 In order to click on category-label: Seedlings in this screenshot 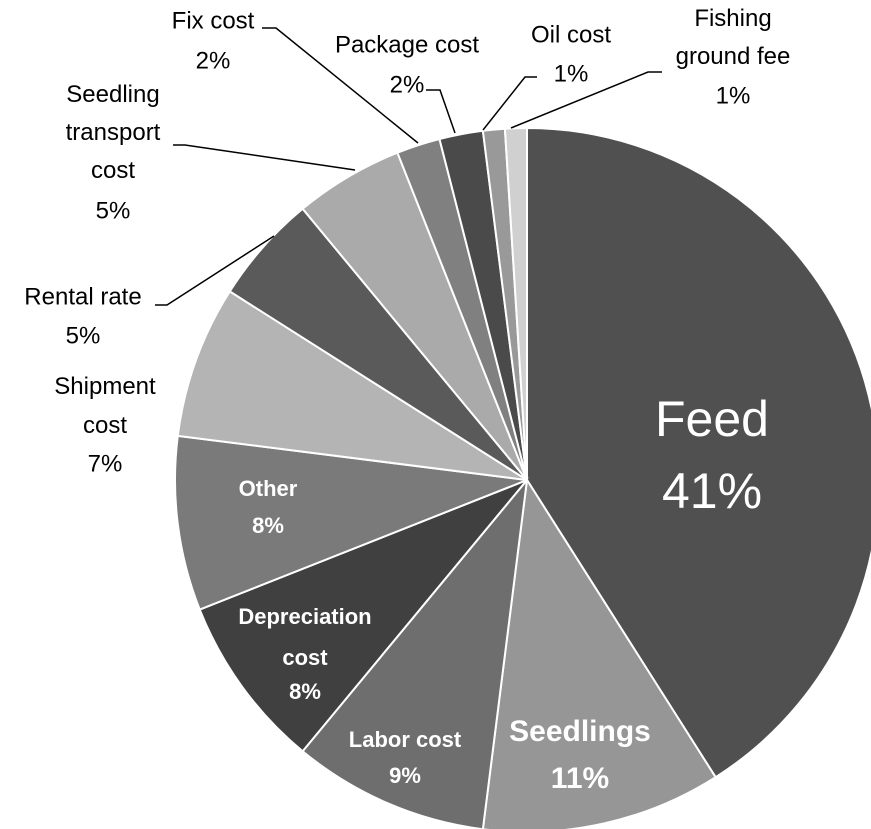, I will do `click(580, 731)`.